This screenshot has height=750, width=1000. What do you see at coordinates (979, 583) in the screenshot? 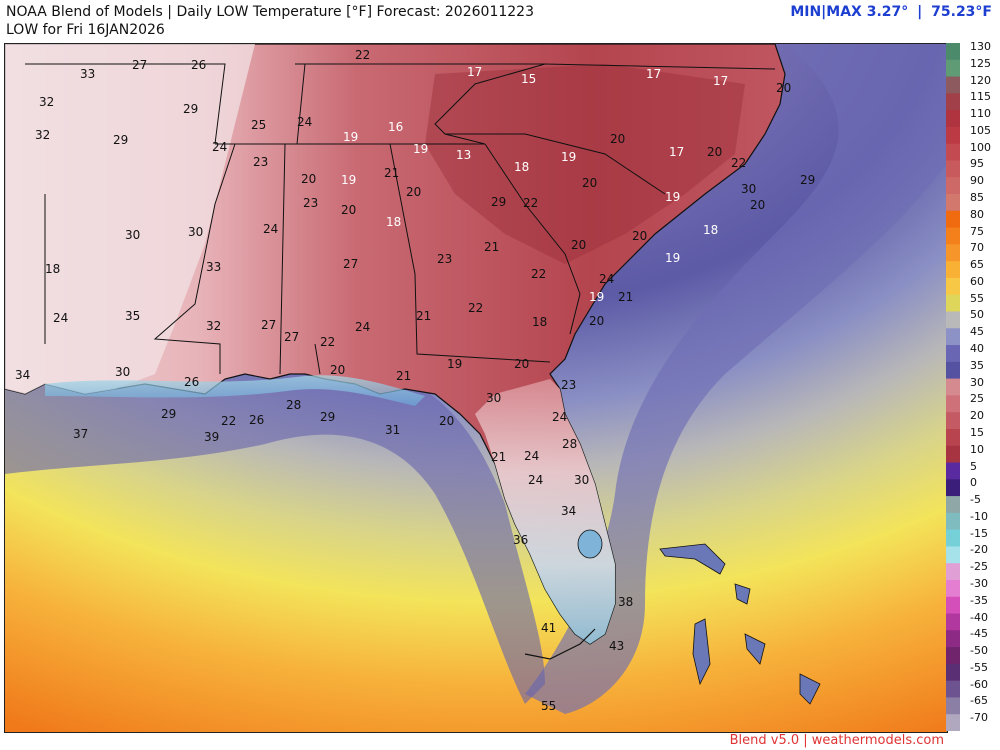
I see `color-scale-label: -30` at bounding box center [979, 583].